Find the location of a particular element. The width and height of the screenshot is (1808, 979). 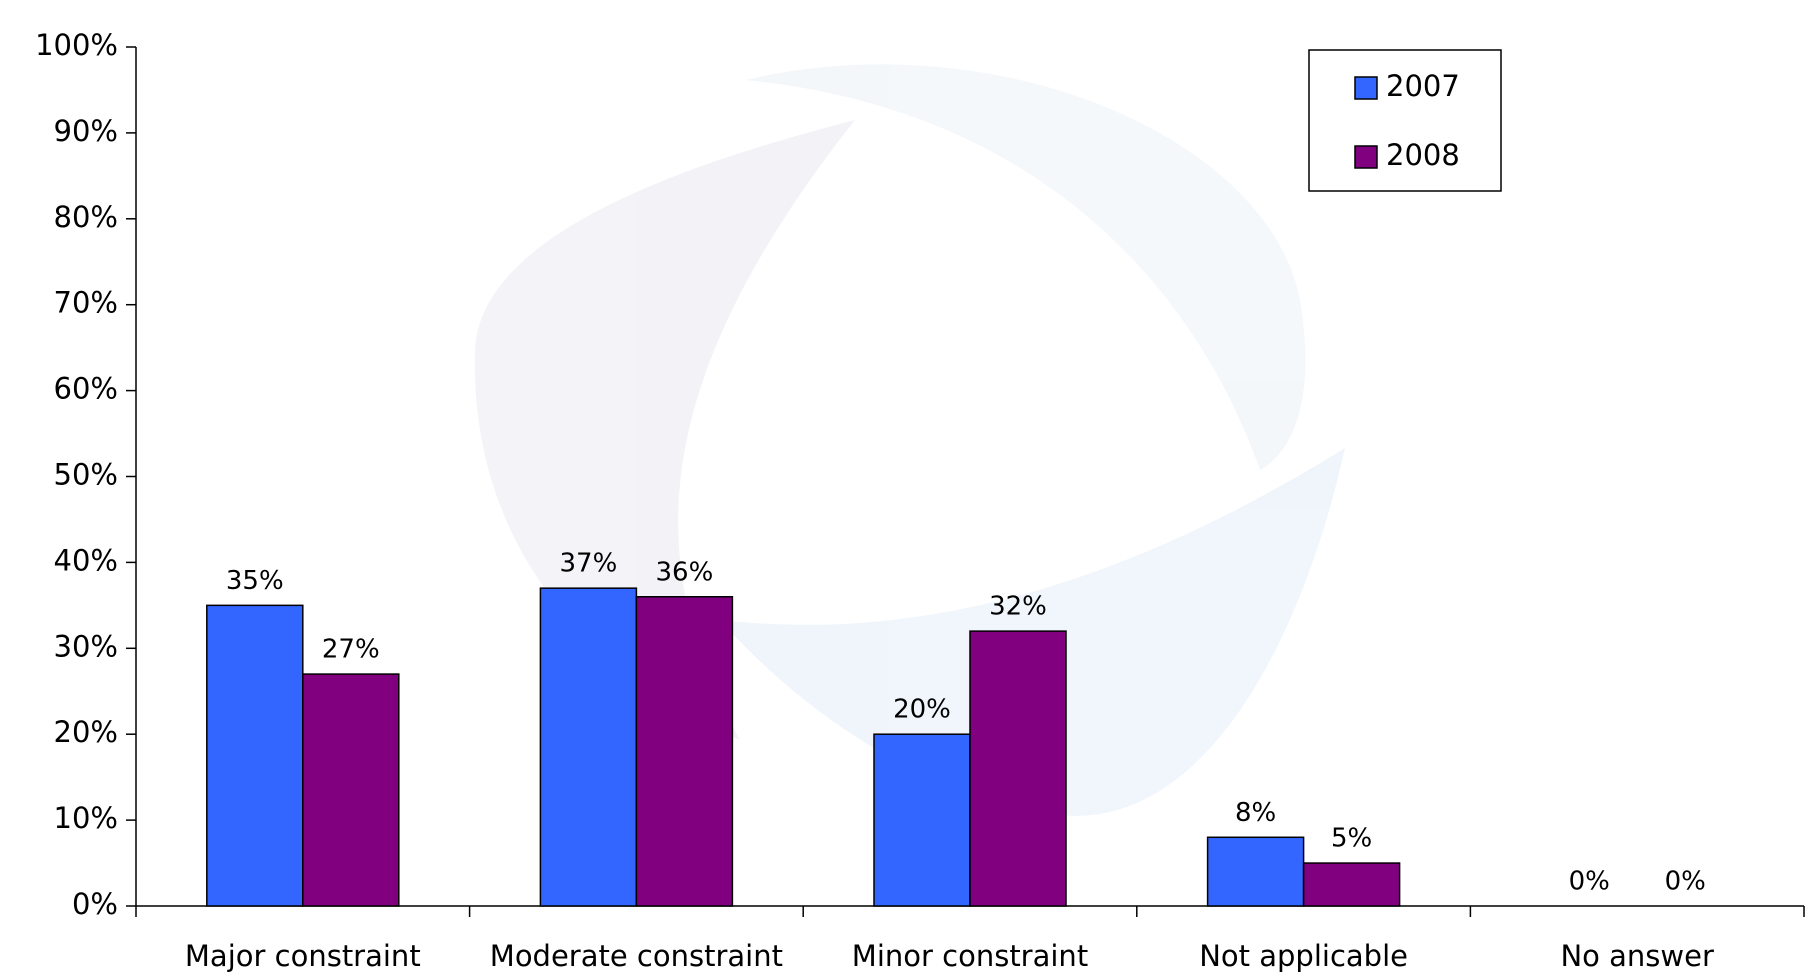

x-tick-label: Not applicable is located at coordinates (1303, 956).